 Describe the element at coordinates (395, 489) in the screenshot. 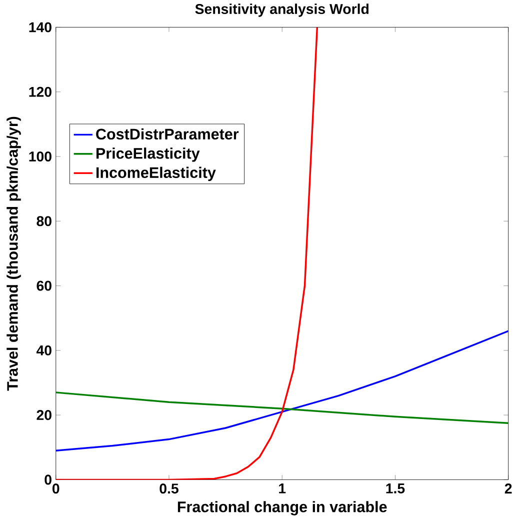

I see `x-tick-label: 1.5` at that location.